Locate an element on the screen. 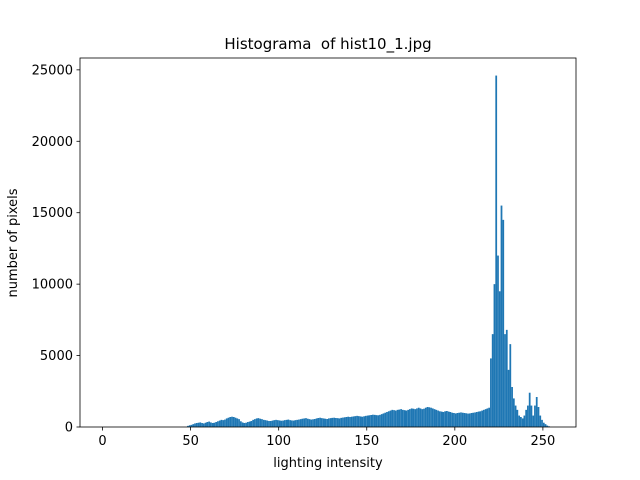 The width and height of the screenshot is (640, 480). x-tick-label: 150 is located at coordinates (366, 441).